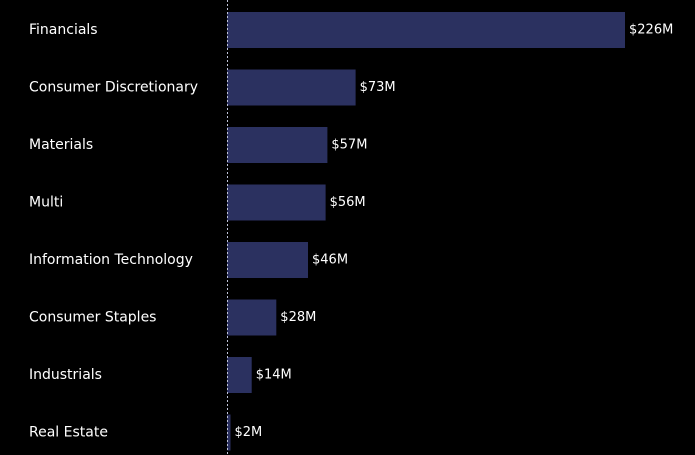  What do you see at coordinates (46, 203) in the screenshot?
I see `category-label: Multi` at bounding box center [46, 203].